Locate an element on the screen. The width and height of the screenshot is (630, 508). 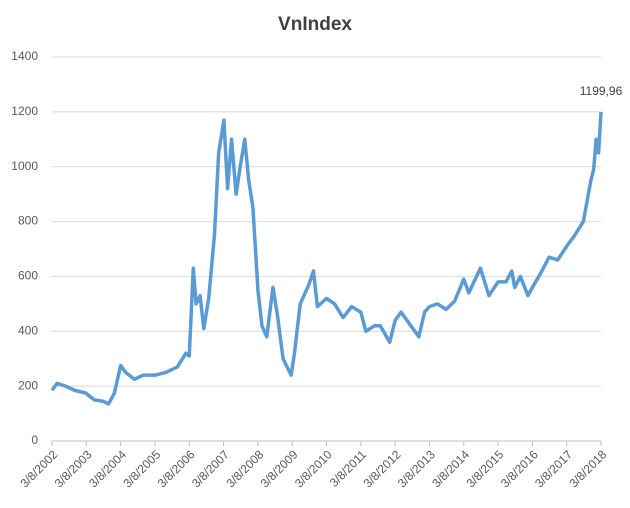
y-tick-label: 200 is located at coordinates (28, 385).